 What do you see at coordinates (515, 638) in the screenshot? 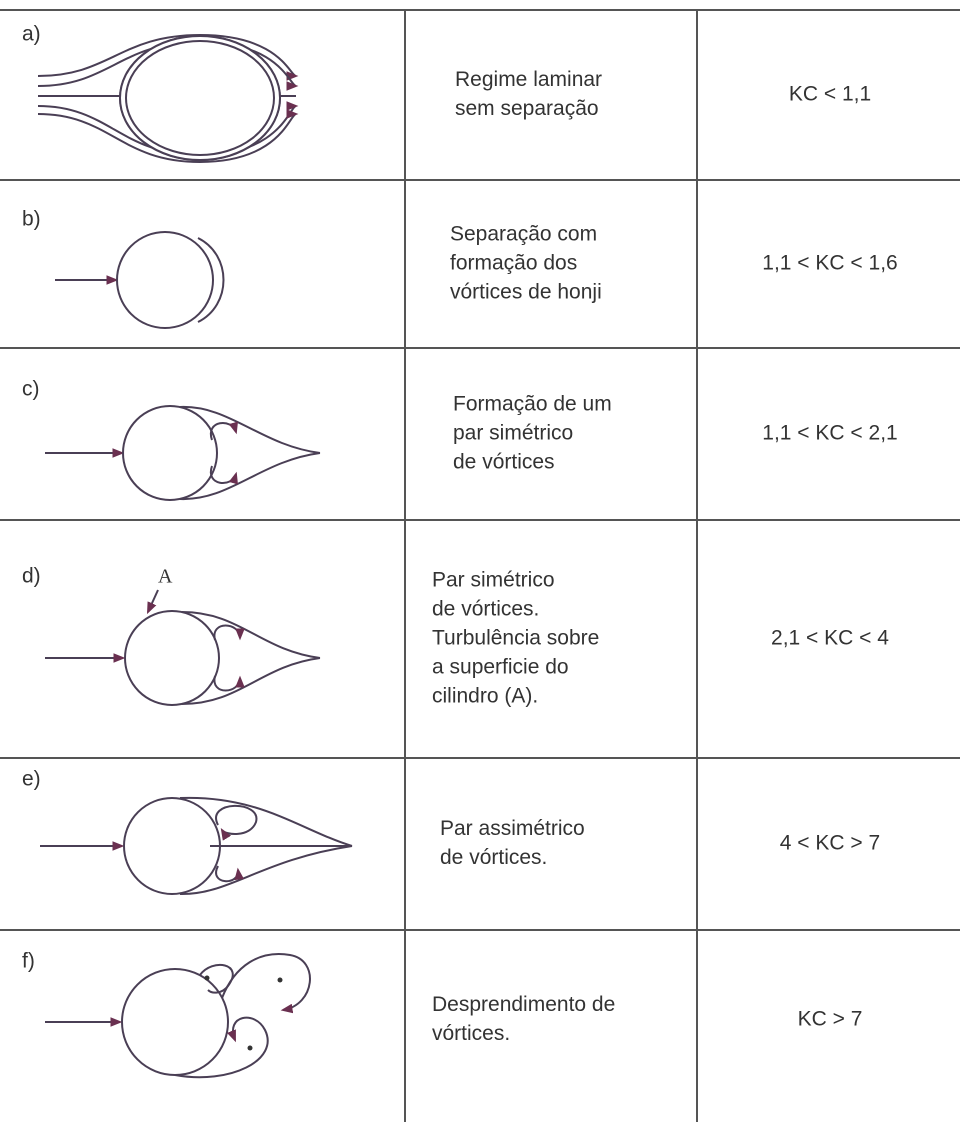
I see `description: Turbulência sobre` at bounding box center [515, 638].